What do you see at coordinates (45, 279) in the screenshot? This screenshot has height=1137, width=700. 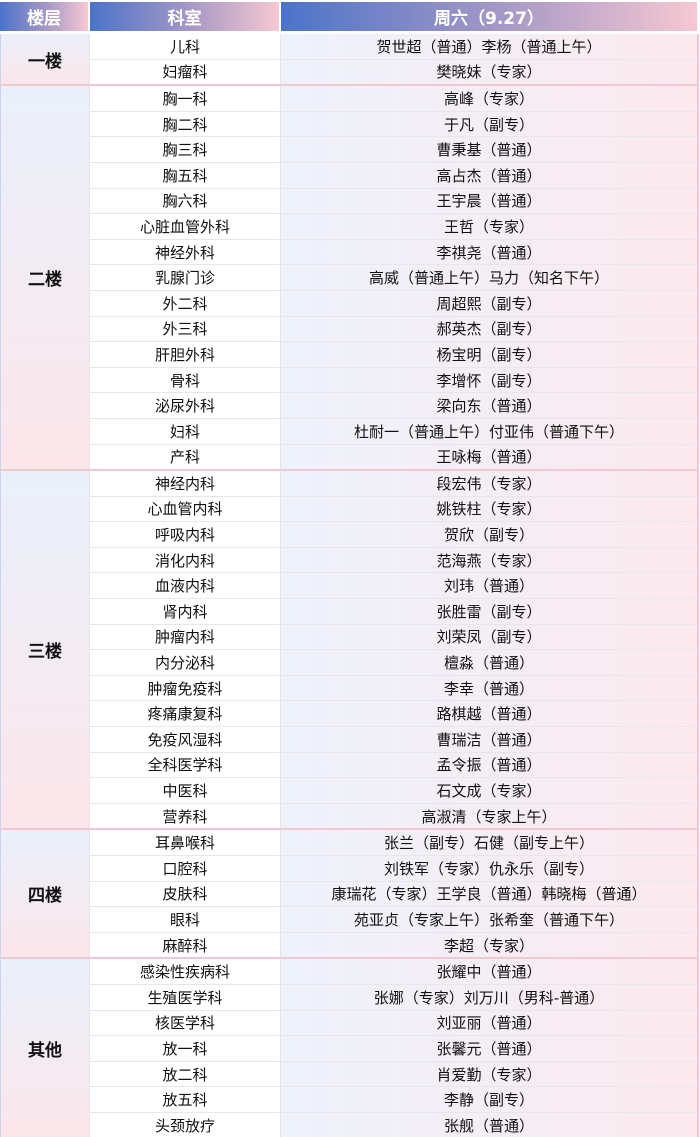 I see `floor-cell: 二楼` at bounding box center [45, 279].